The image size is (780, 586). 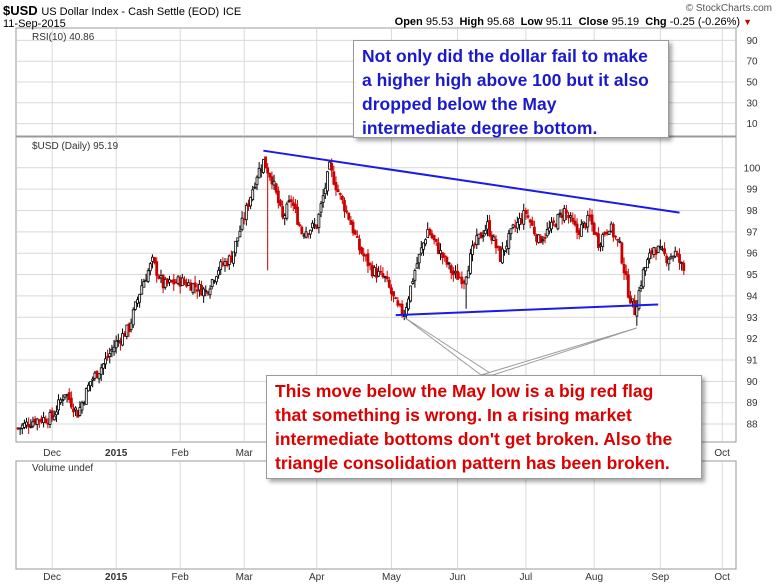 I want to click on symbol: $USD, so click(x=20, y=10).